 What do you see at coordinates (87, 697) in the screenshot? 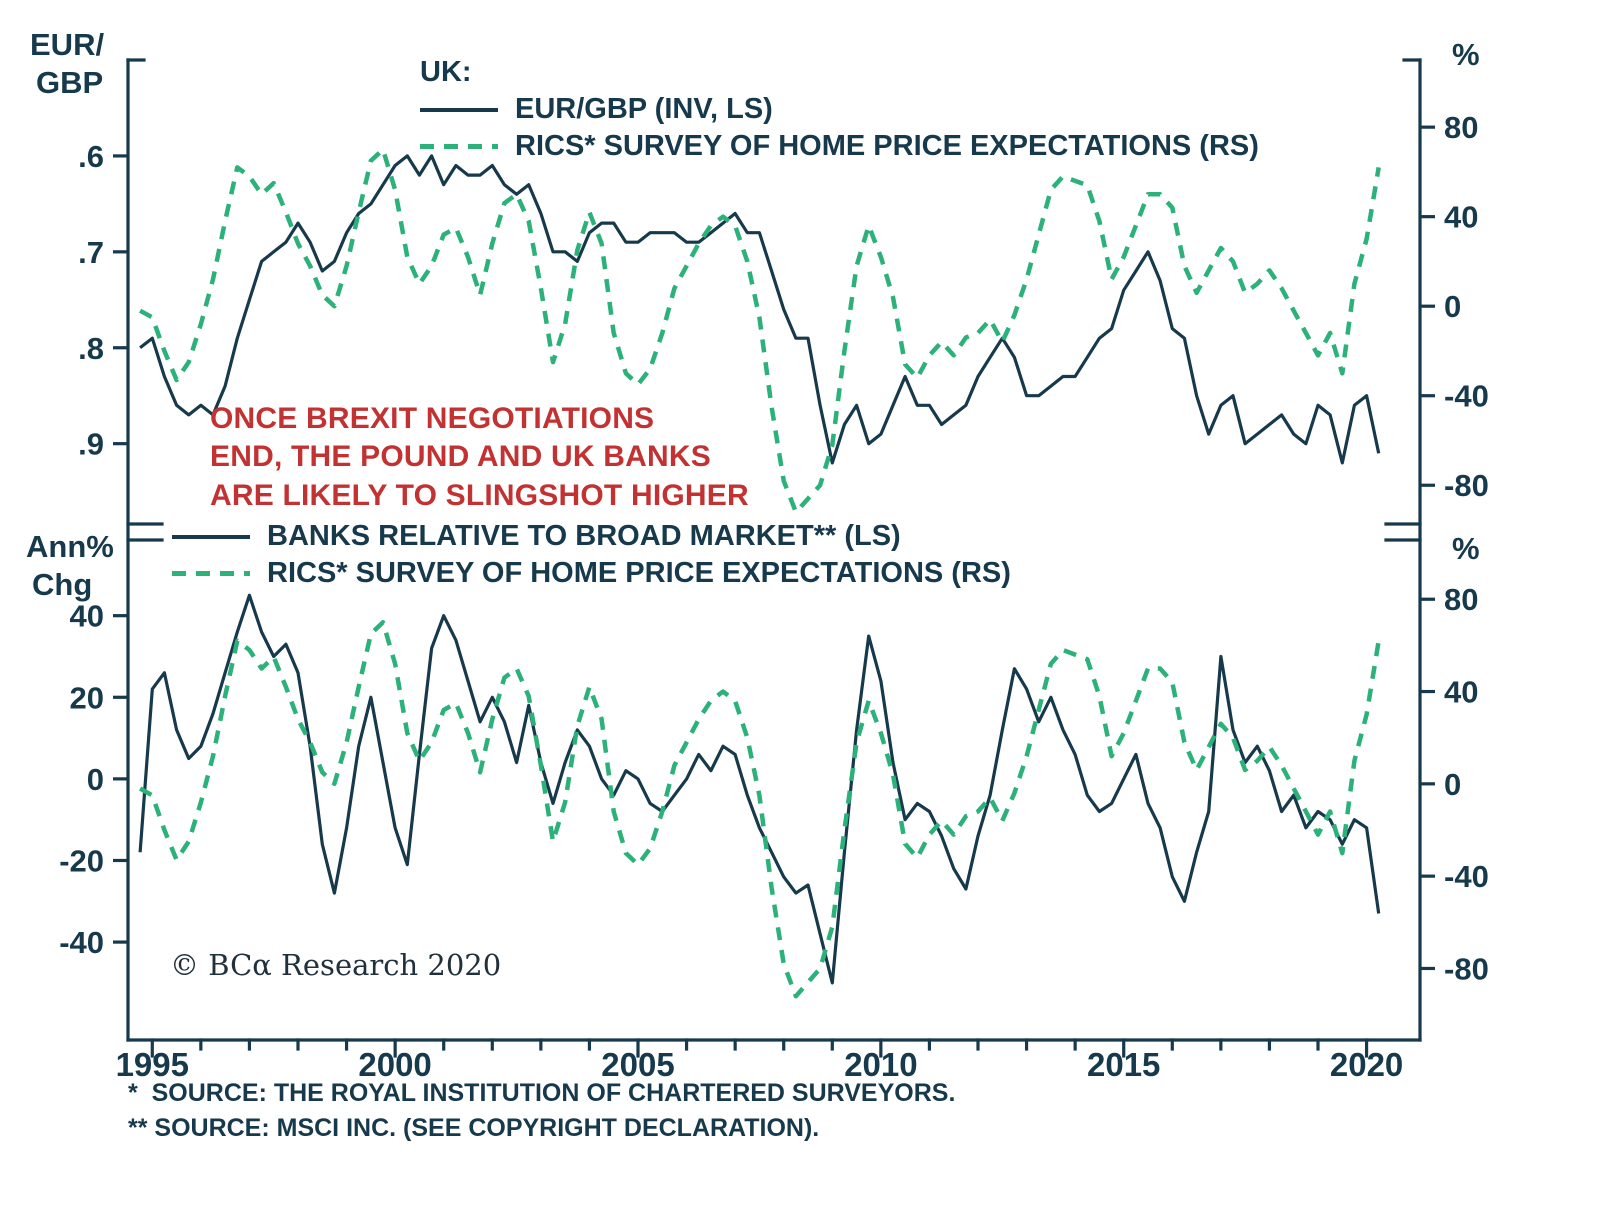
I see `left-tick-label: 20` at bounding box center [87, 697].